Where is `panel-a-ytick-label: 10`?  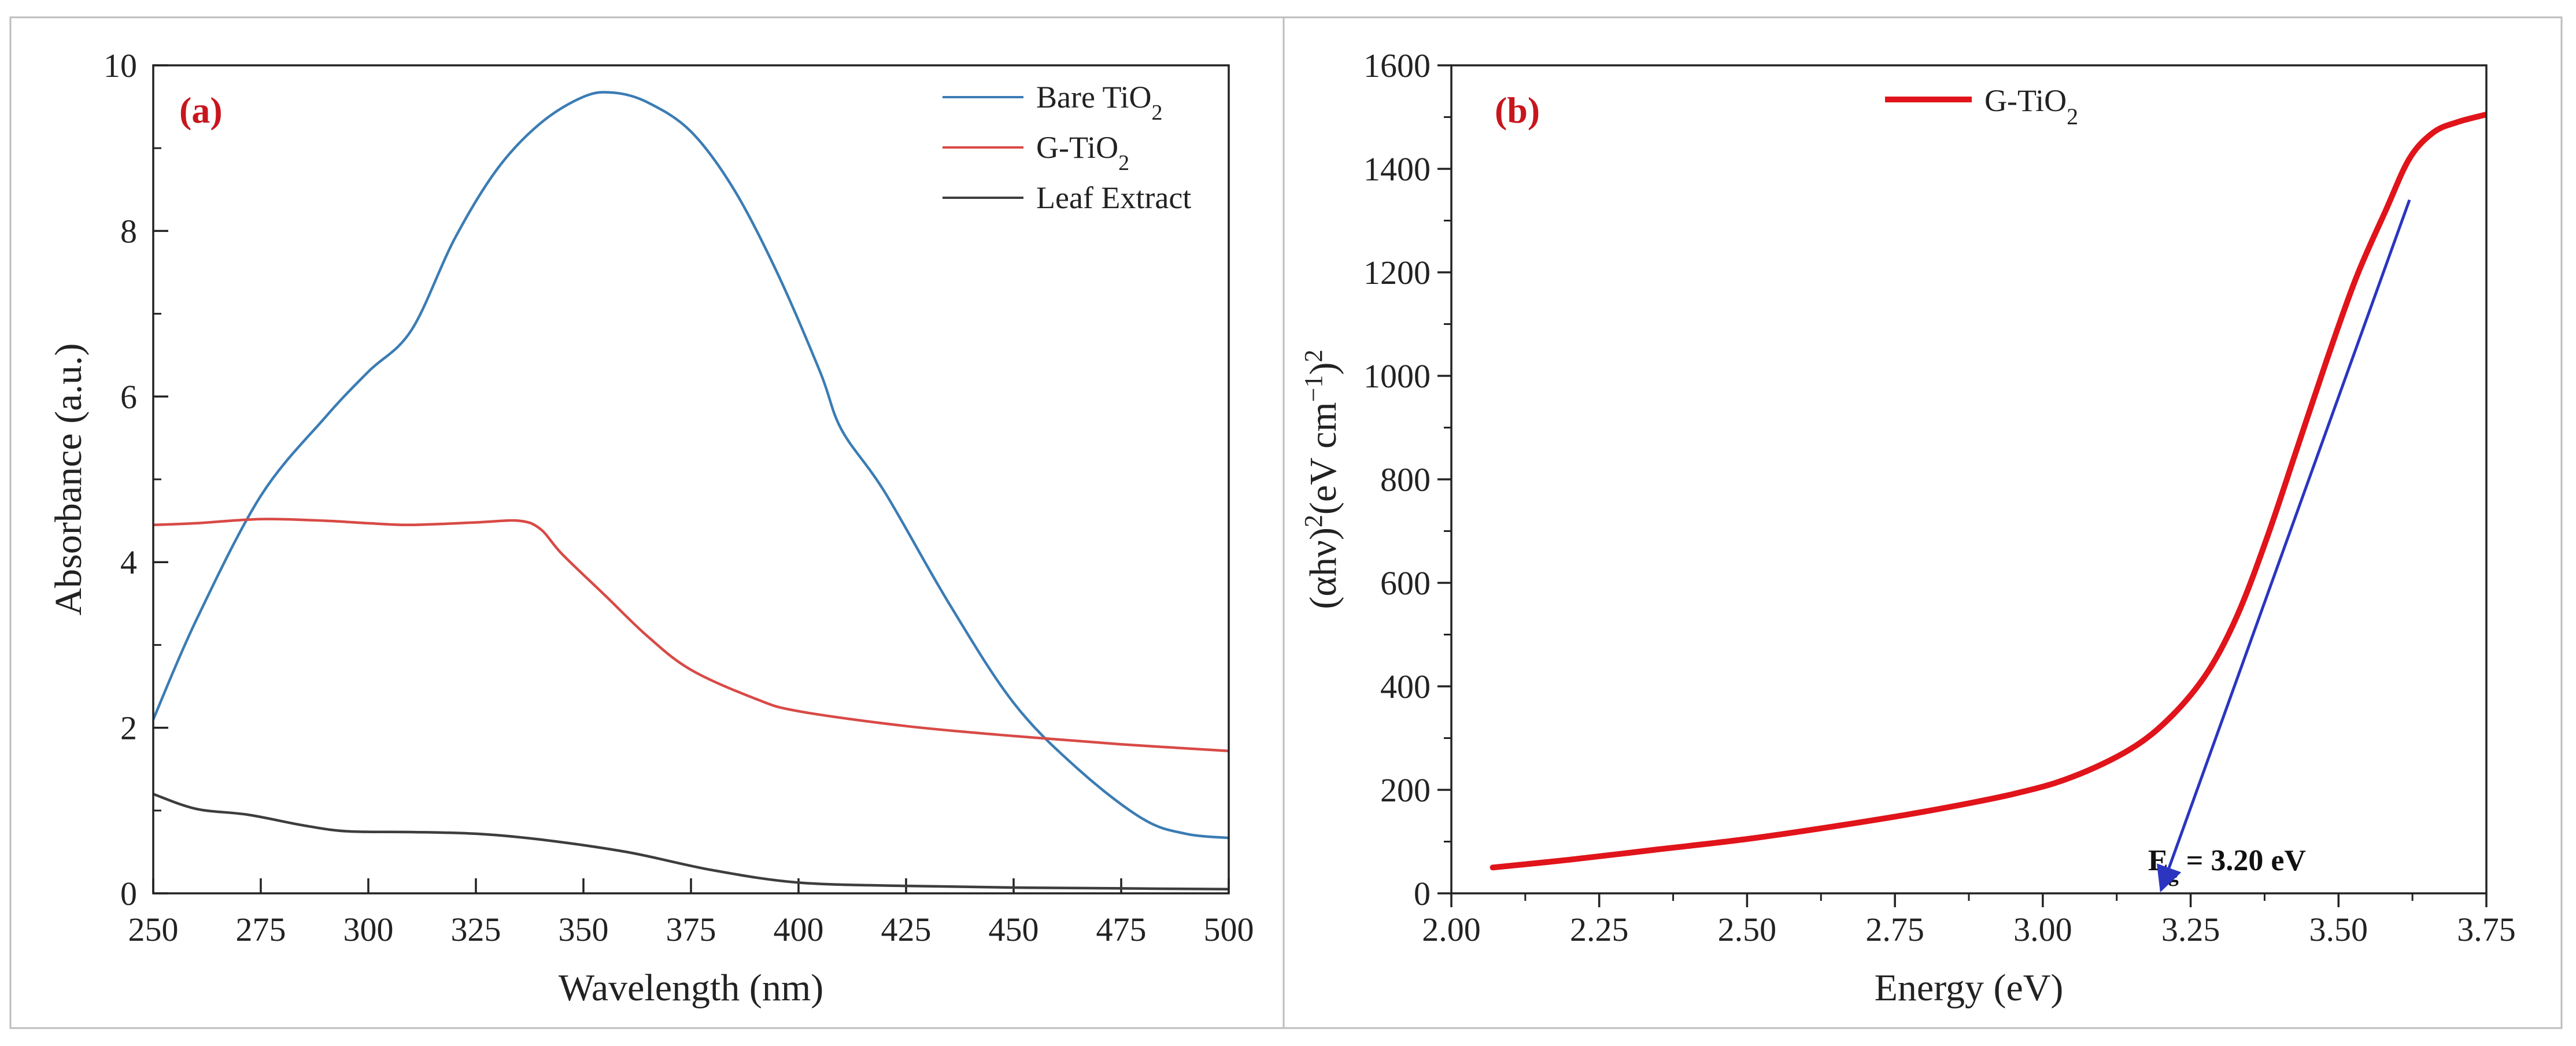
panel-a-ytick-label: 10 is located at coordinates (120, 65).